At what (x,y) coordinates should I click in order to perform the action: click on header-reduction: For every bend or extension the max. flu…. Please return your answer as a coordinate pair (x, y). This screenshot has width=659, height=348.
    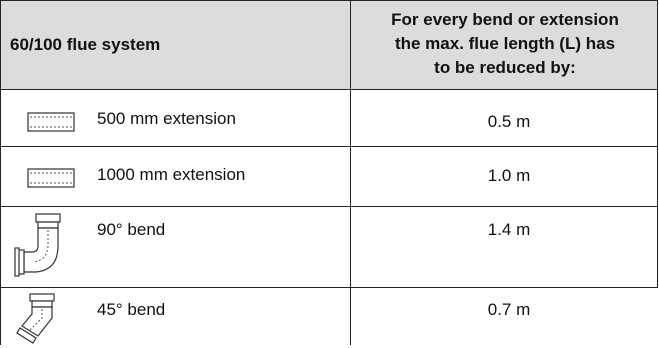
    Looking at the image, I should click on (505, 44).